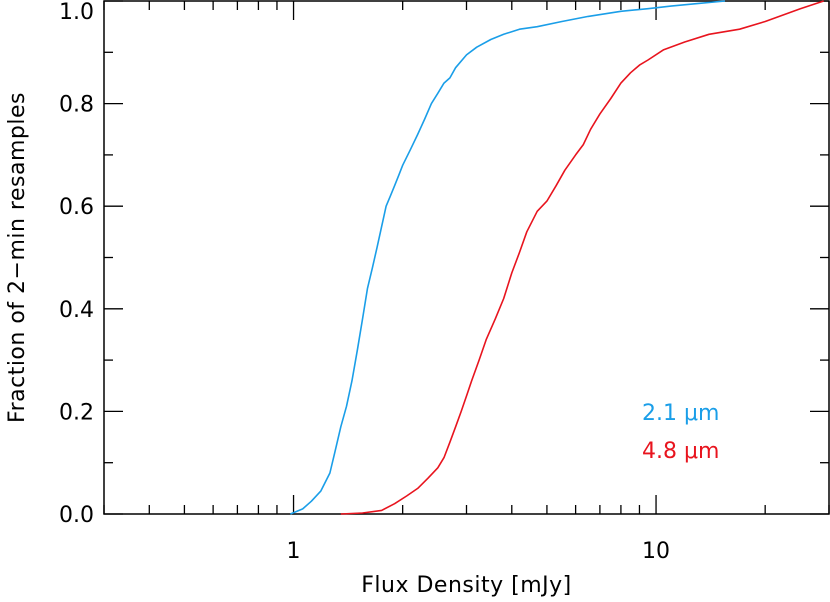 The image size is (830, 602). I want to click on y-tick-label: 0.6, so click(76, 207).